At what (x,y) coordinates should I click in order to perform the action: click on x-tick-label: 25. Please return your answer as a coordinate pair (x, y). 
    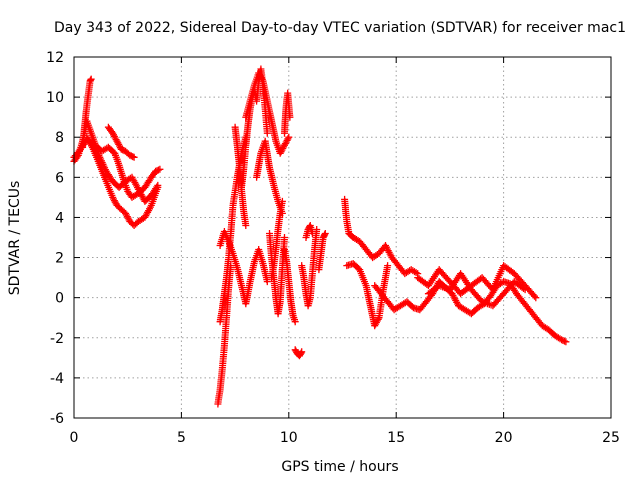
    Looking at the image, I should click on (611, 438).